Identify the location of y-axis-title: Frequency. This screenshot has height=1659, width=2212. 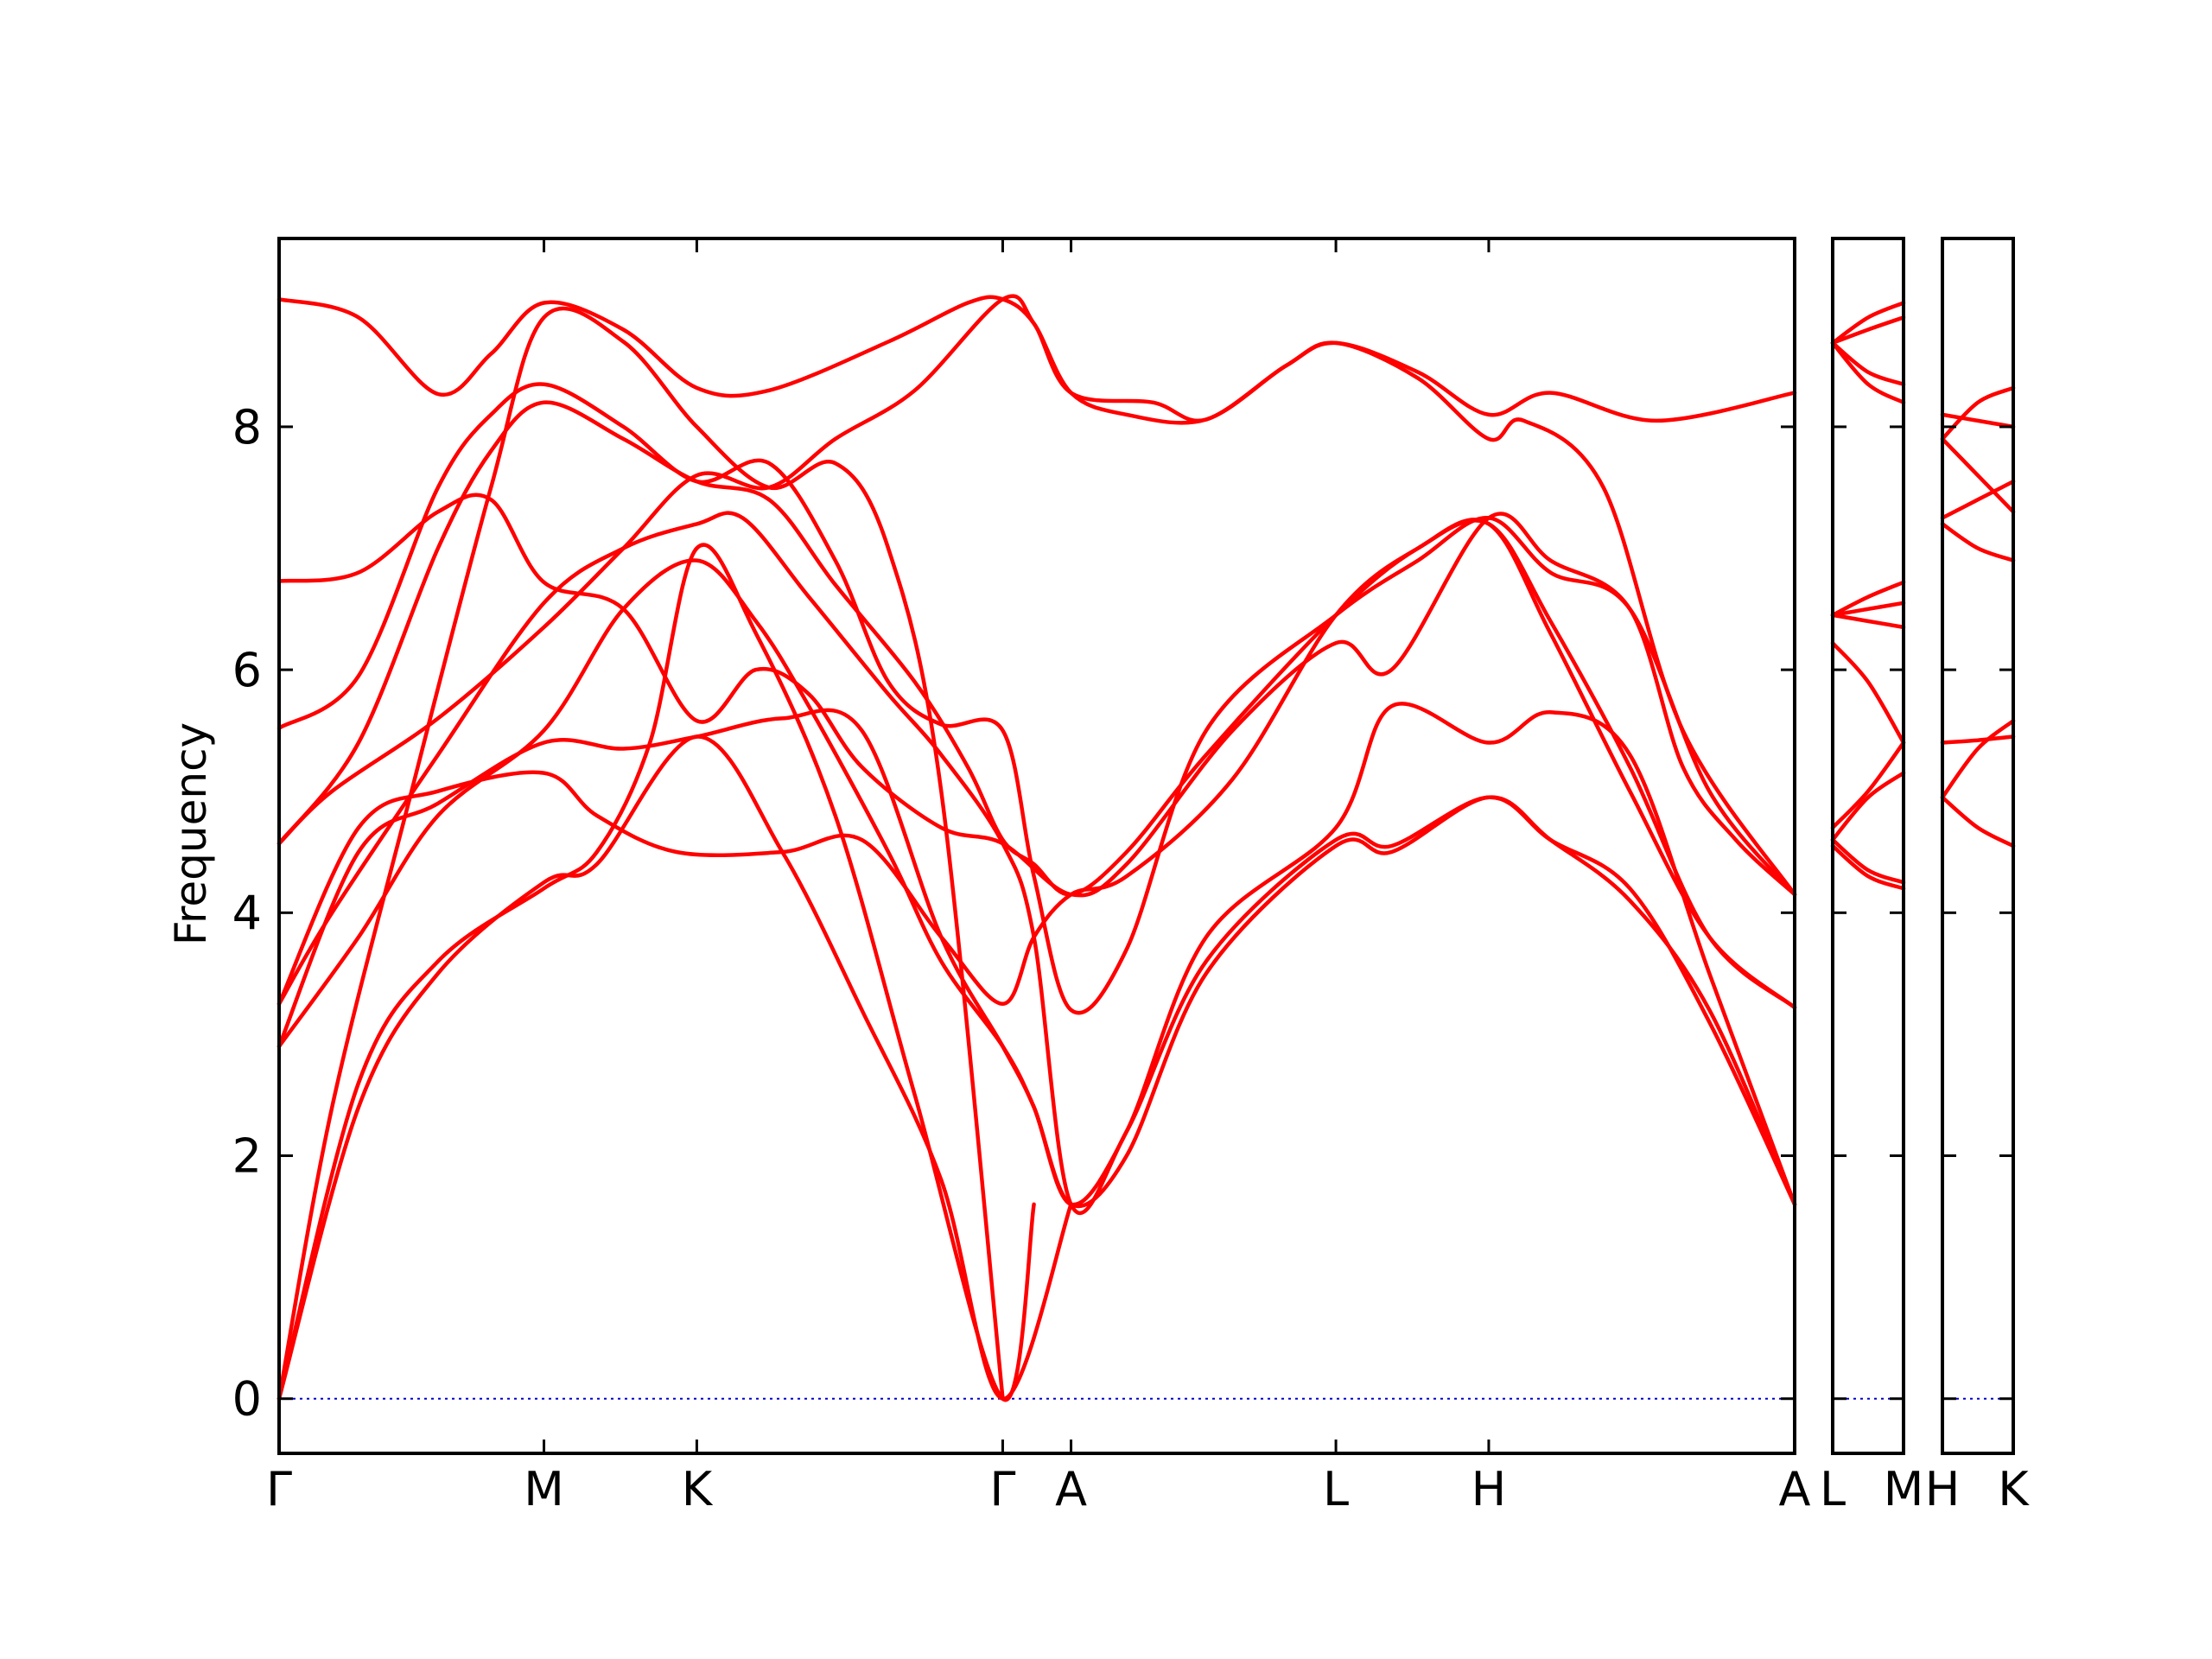
(191, 833).